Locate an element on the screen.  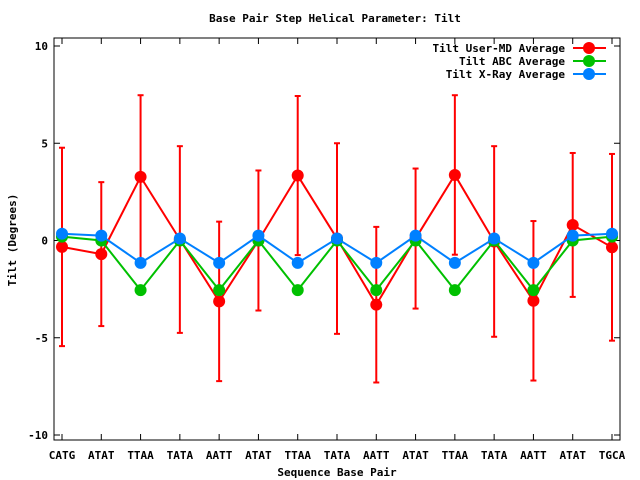
x-tick-label: TGCA is located at coordinates (612, 455).